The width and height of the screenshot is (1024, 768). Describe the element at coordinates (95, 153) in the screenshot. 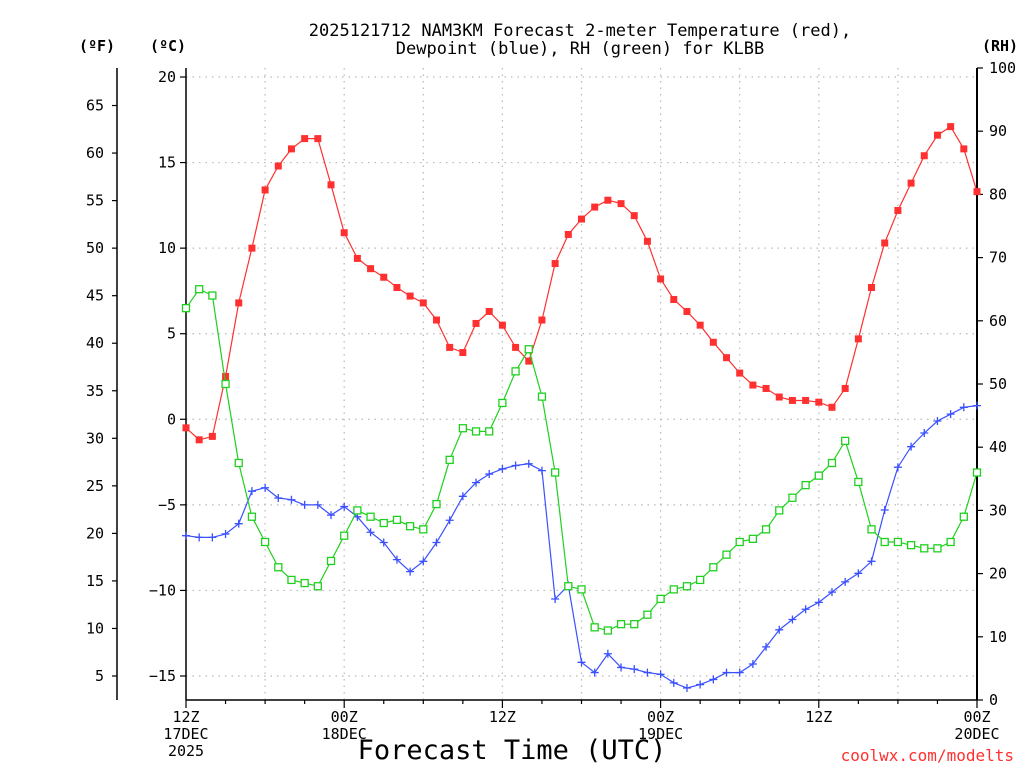

I see `fahrenheit-tick-label: 60` at that location.